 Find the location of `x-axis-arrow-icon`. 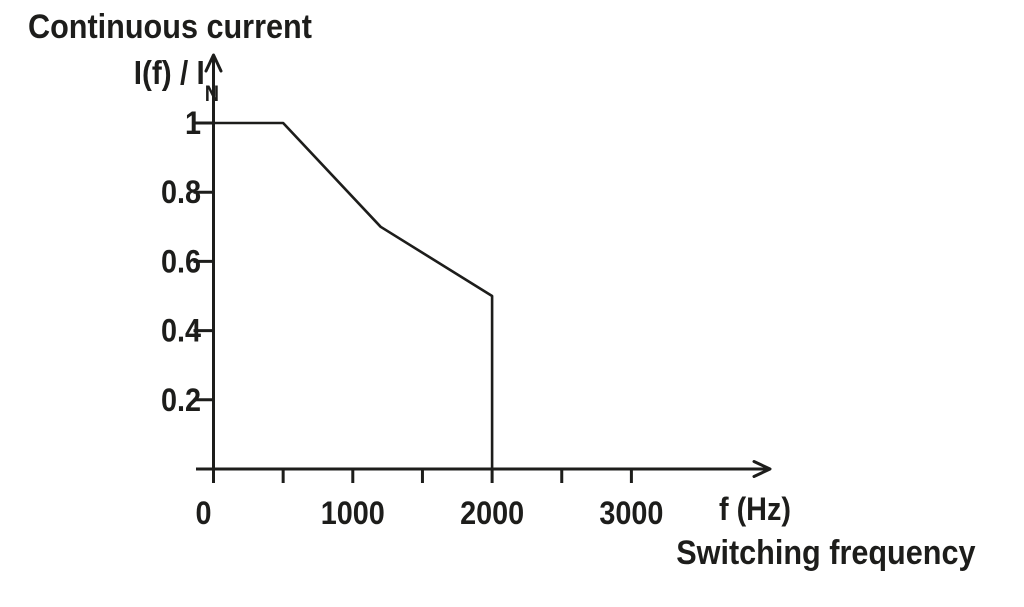

x-axis-arrow-icon is located at coordinates (762, 469).